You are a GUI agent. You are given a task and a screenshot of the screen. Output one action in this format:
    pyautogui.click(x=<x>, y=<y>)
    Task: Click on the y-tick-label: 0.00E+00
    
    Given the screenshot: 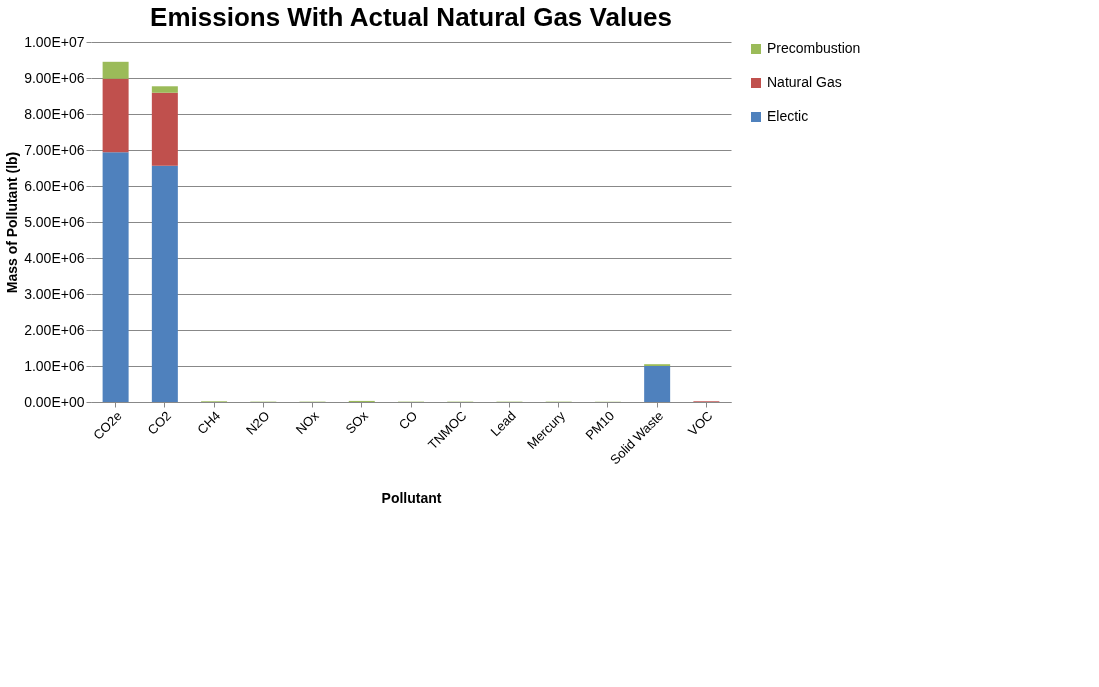 What is the action you would take?
    pyautogui.click(x=54, y=401)
    